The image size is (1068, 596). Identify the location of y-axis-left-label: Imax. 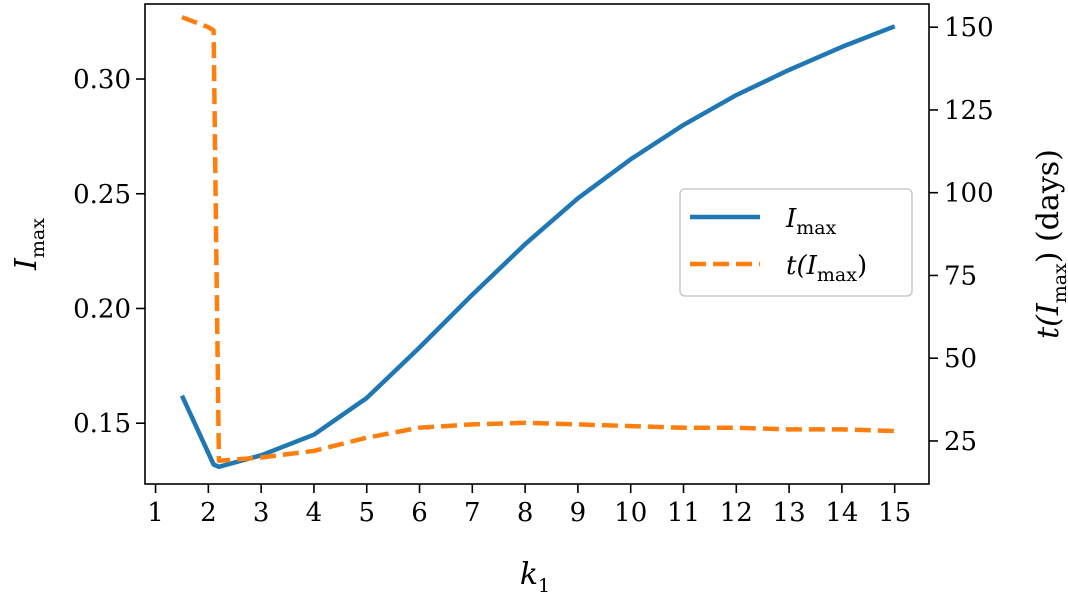
(29, 244).